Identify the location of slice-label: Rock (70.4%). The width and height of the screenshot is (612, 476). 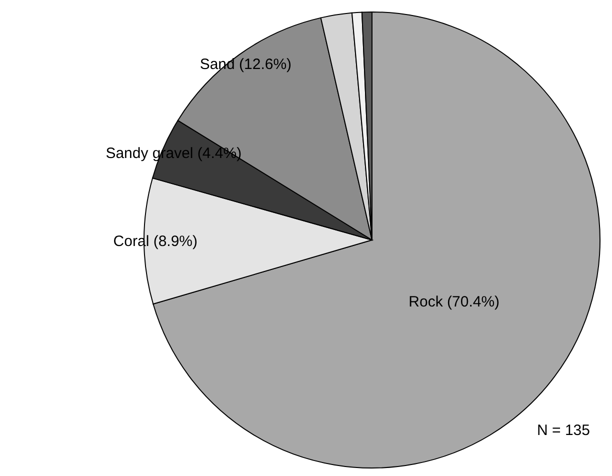
(454, 302).